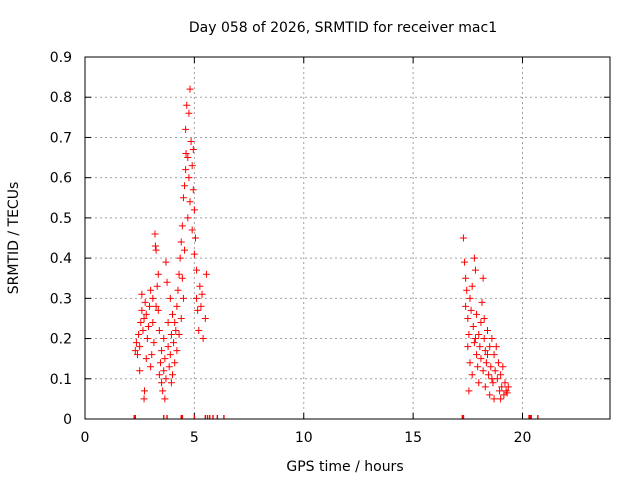 This screenshot has height=480, width=640. Describe the element at coordinates (344, 467) in the screenshot. I see `x-axis-label: GPS time / hours` at that location.